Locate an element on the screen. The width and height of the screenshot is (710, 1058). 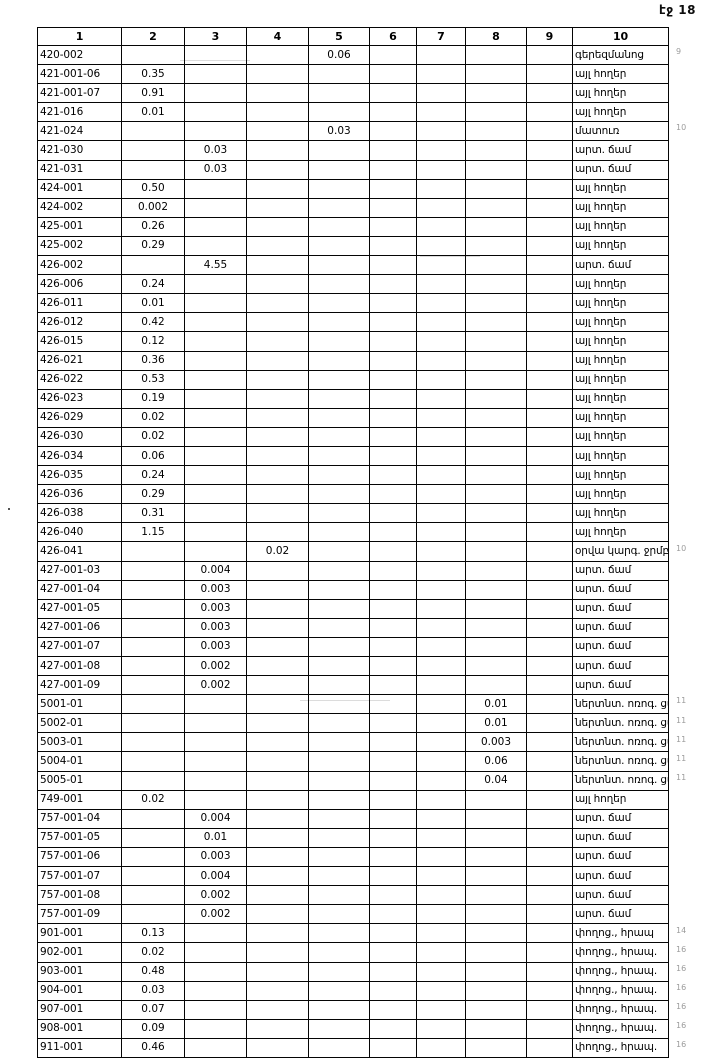
cell-parcel-code: 426-021 is located at coordinates (79, 360).